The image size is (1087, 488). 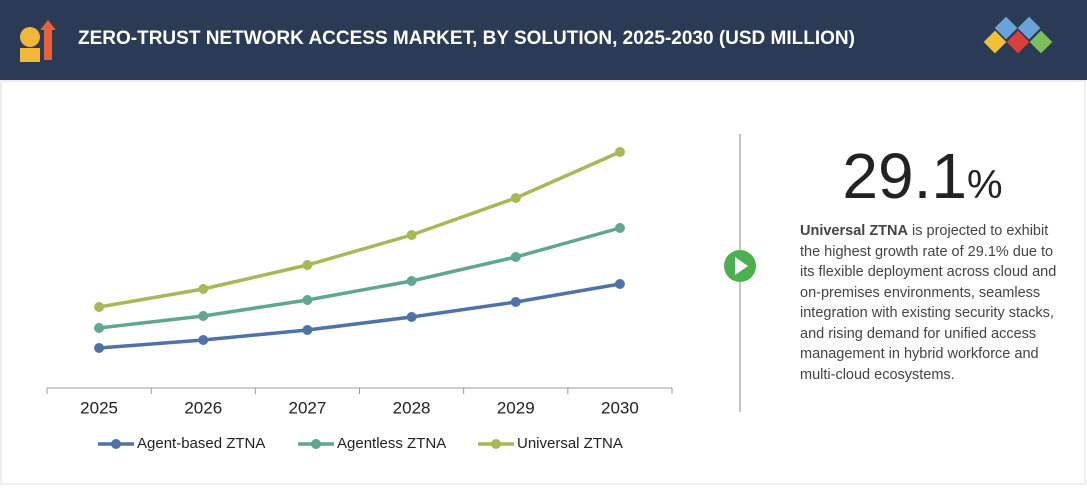 I want to click on highlight-number: 29.1%, so click(x=922, y=180).